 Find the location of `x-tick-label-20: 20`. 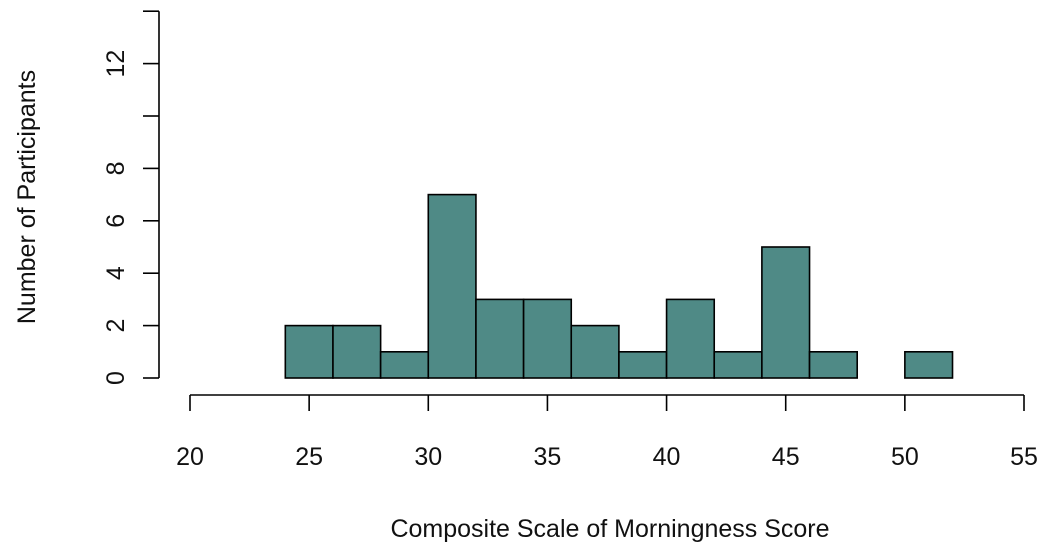

x-tick-label-20: 20 is located at coordinates (190, 457).